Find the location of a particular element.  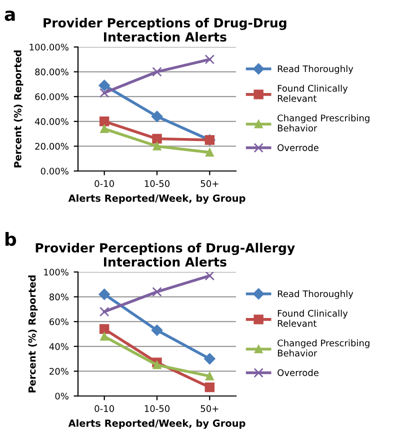

text: b is located at coordinates (11, 239).